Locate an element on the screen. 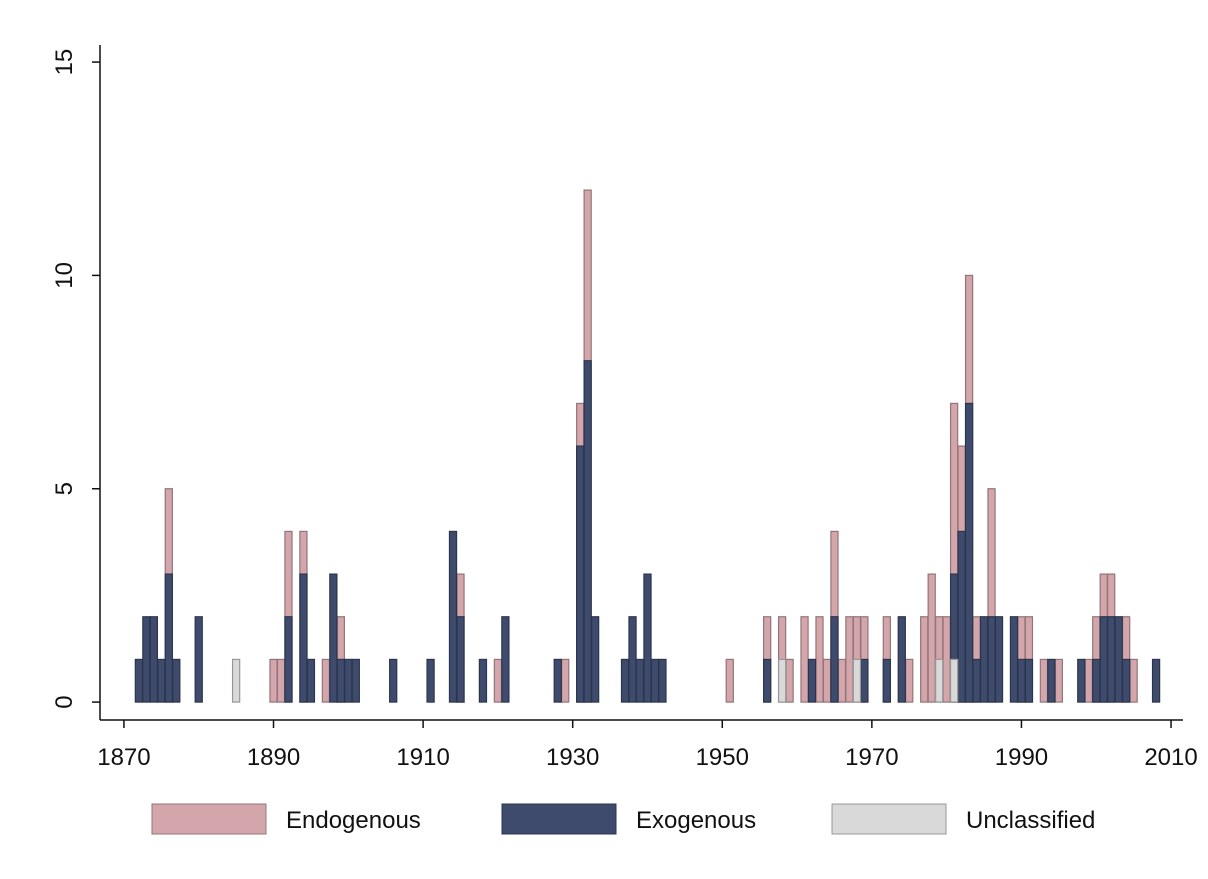 Image resolution: width=1208 pixels, height=879 pixels. x-tick-label: 1950 is located at coordinates (722, 757).